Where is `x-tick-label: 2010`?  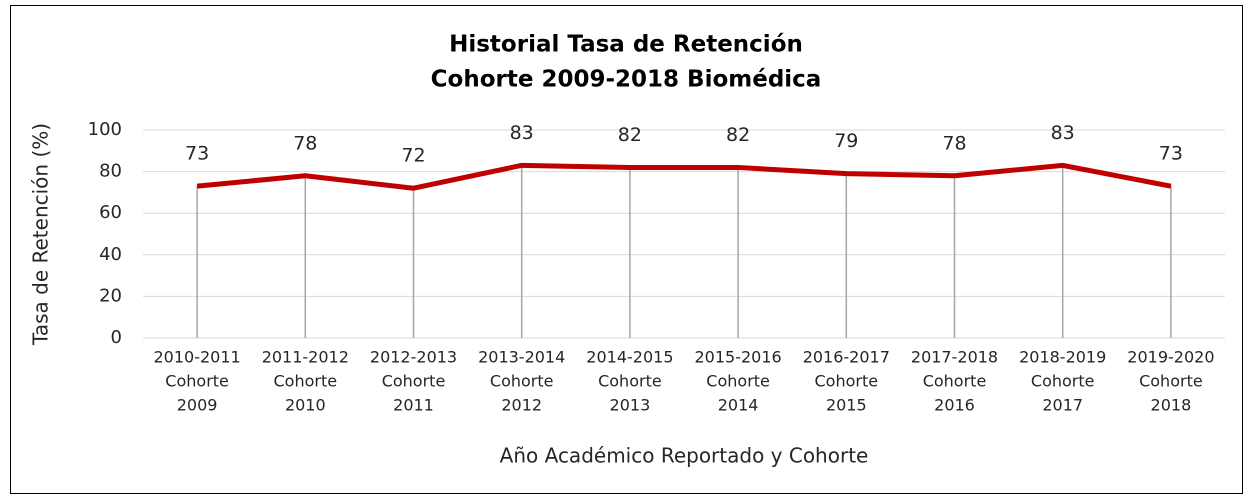 x-tick-label: 2010 is located at coordinates (305, 405).